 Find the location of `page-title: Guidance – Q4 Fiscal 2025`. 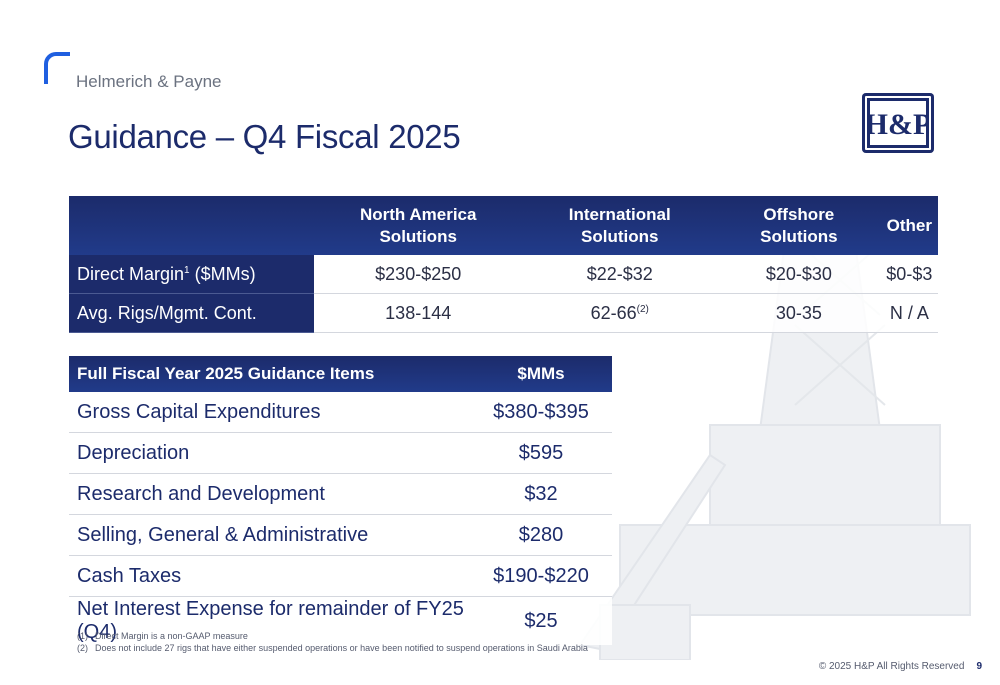

page-title: Guidance – Q4 Fiscal 2025 is located at coordinates (264, 136).